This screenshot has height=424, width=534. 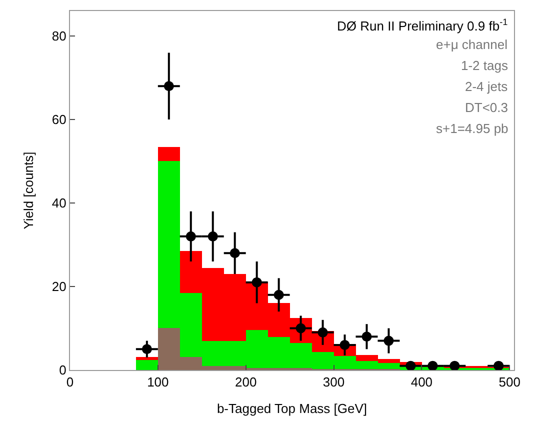 I want to click on x-tick-label: 200, so click(x=245, y=382).